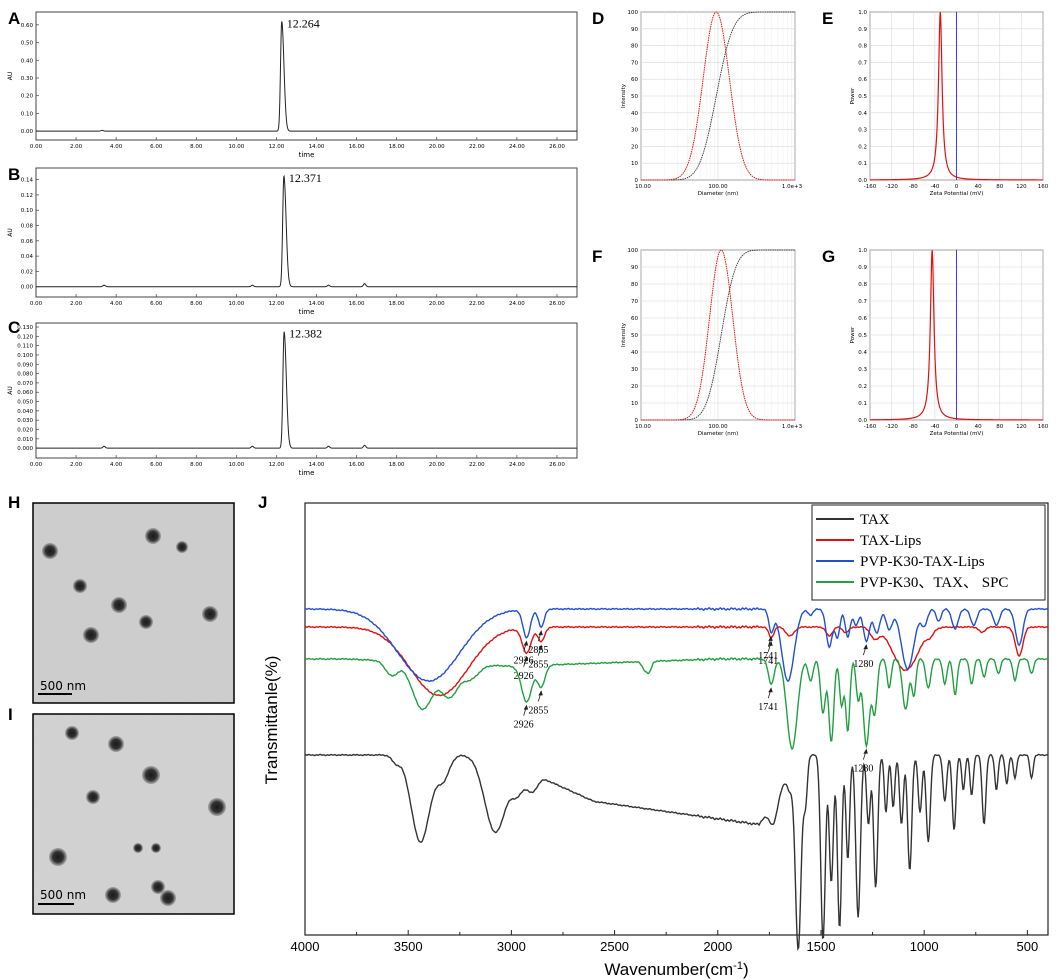  What do you see at coordinates (633, 13) in the screenshot?
I see `size-D-ytick-label: 100` at bounding box center [633, 13].